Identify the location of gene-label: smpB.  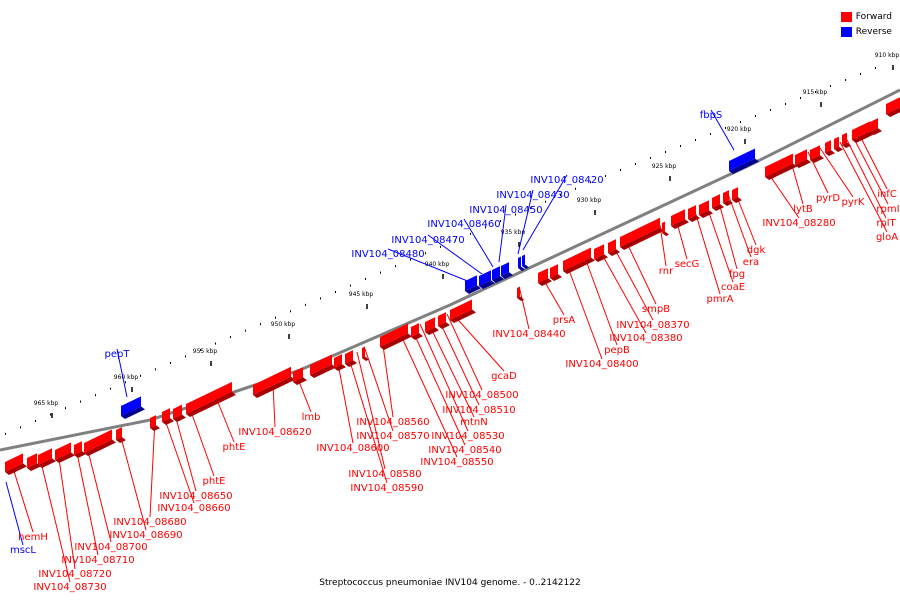
(656, 309).